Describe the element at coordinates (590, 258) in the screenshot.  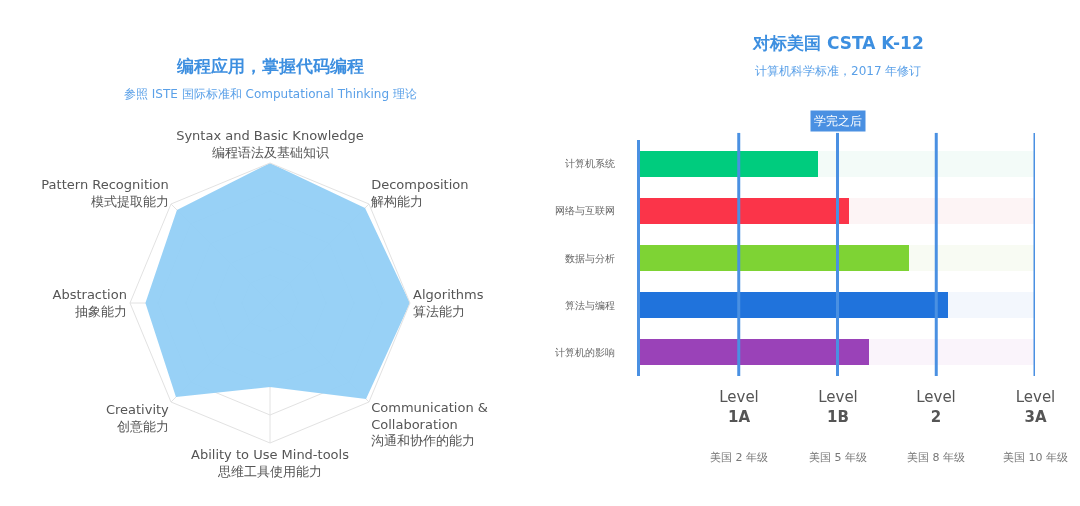
I see `y-tick-label: 数据与分析` at that location.